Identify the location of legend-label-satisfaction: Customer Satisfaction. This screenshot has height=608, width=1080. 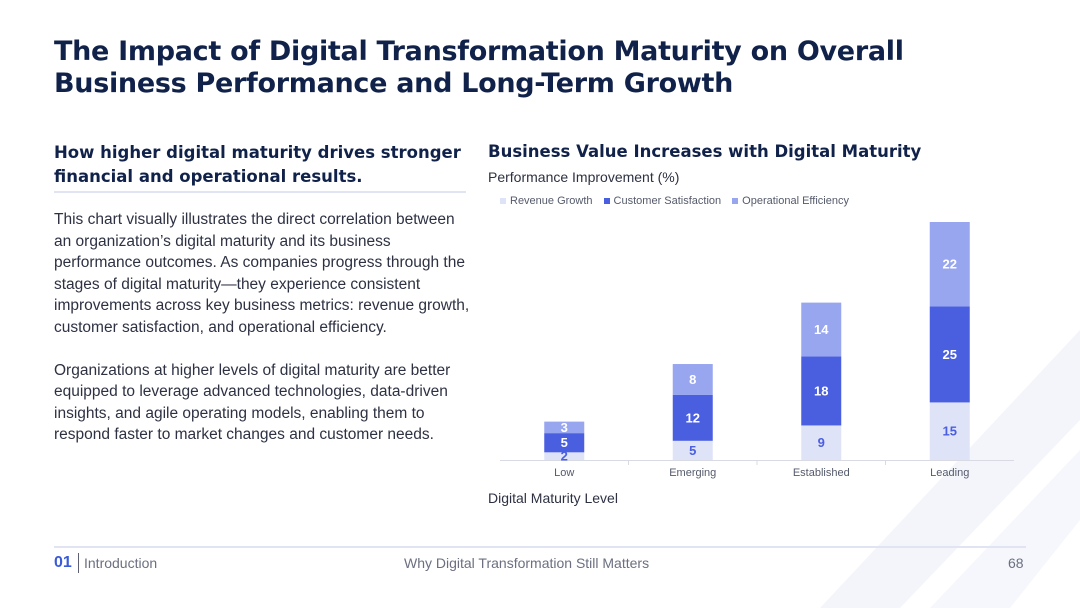
(667, 201).